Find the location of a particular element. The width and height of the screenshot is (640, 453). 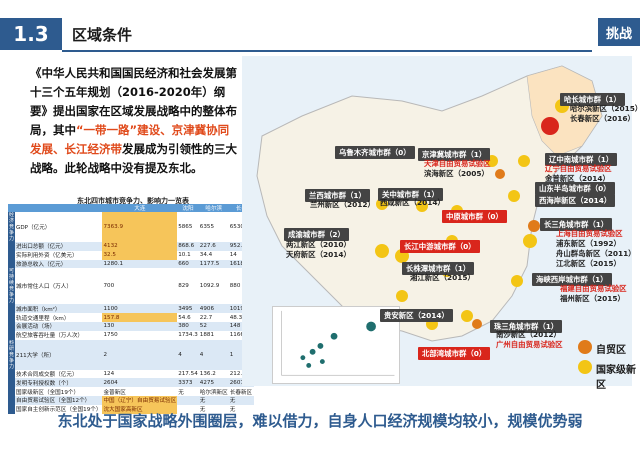

map-cluster-label: 兰西城市群（1） is located at coordinates (337, 195).